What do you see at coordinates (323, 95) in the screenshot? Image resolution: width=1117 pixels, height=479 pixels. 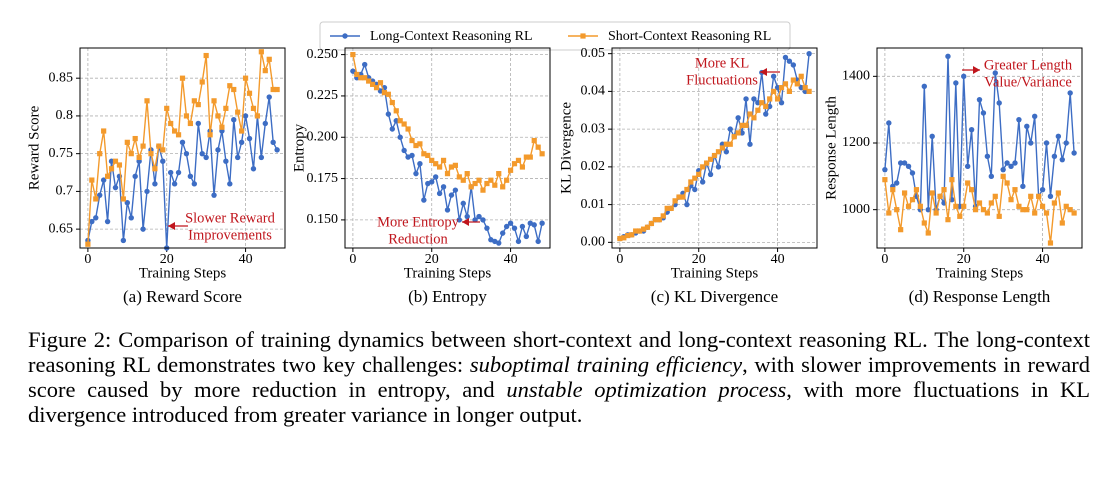 I see `y-tick-label: 0.225` at bounding box center [323, 95].